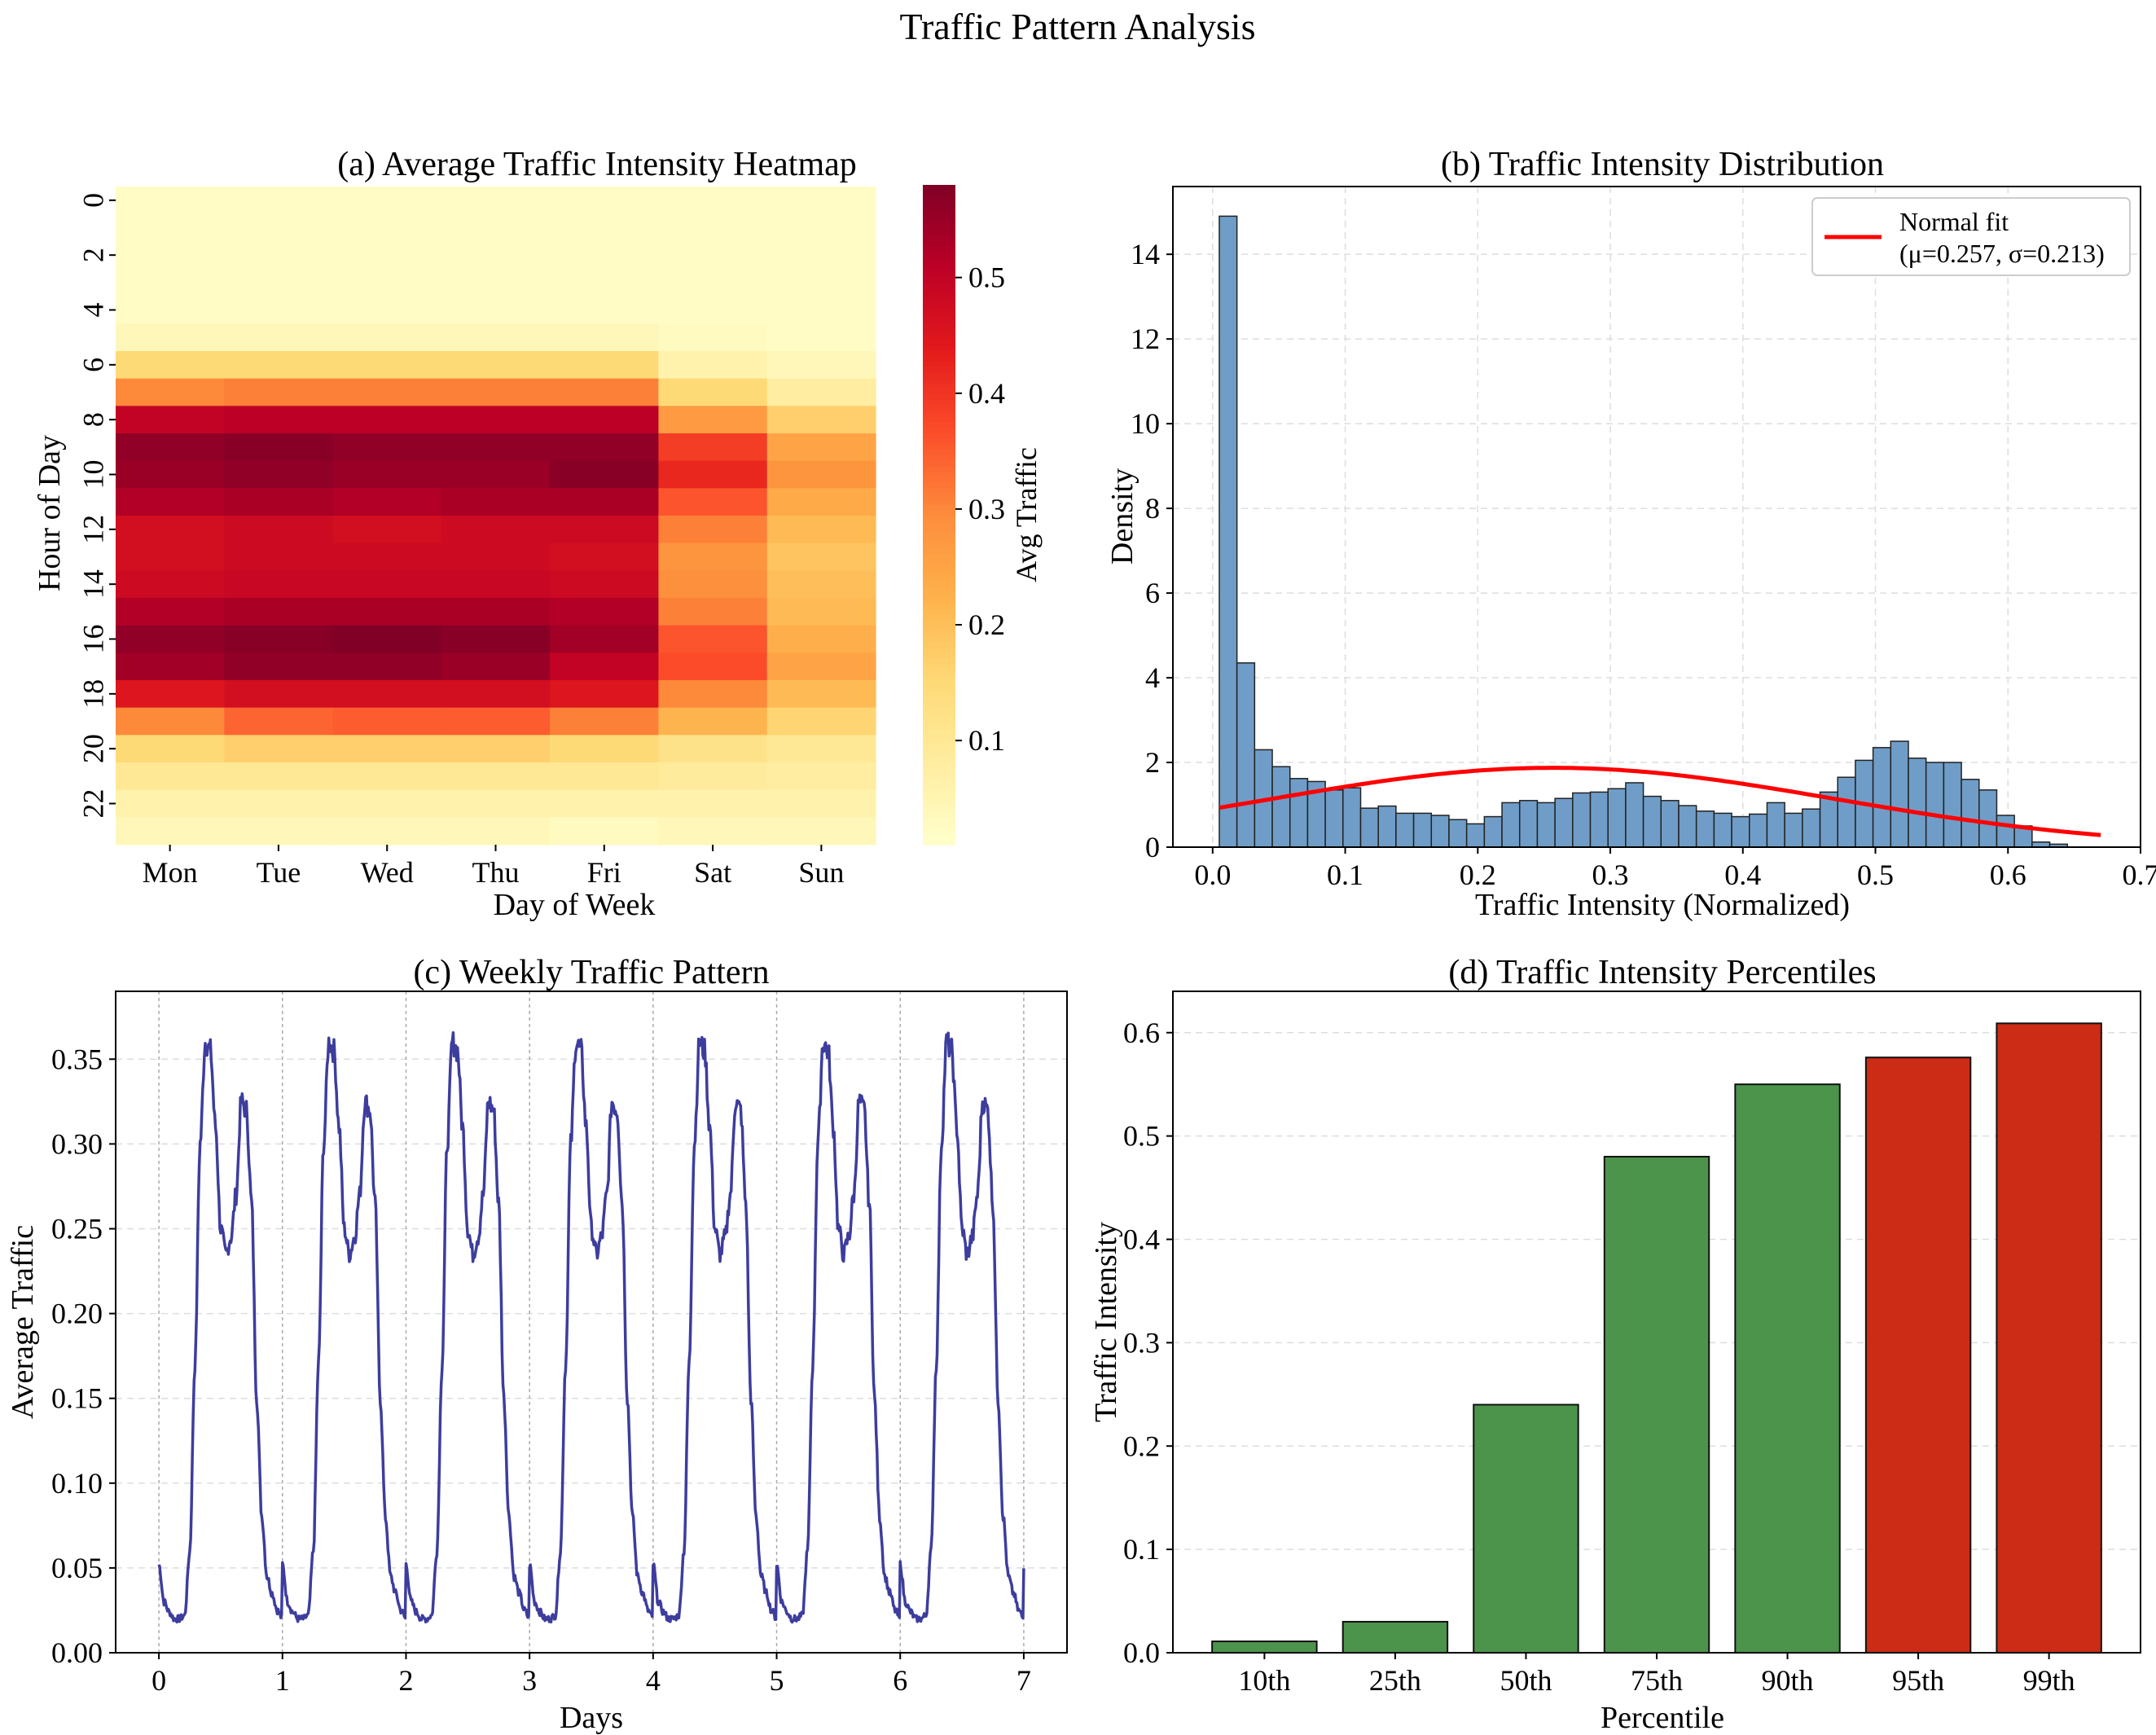 The image size is (2156, 1735). I want to click on heatmap-x-tick-label: Thu, so click(496, 872).